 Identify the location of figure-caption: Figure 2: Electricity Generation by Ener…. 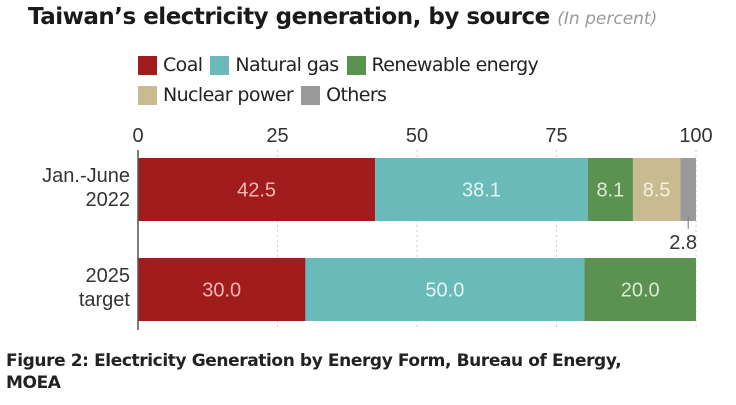
(356, 372).